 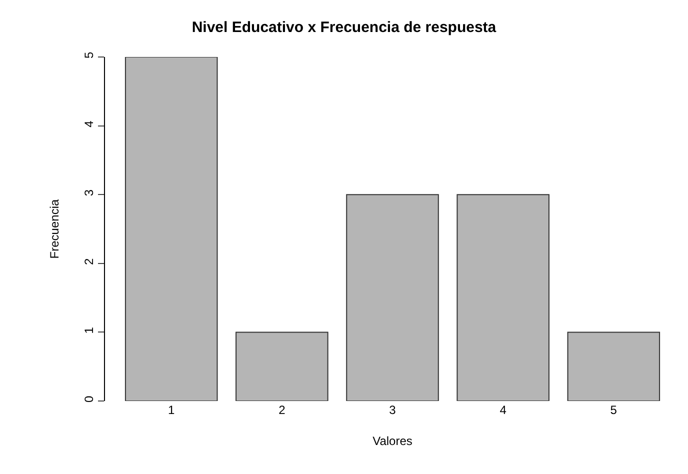 I want to click on x-tick-label: 3, so click(x=392, y=410).